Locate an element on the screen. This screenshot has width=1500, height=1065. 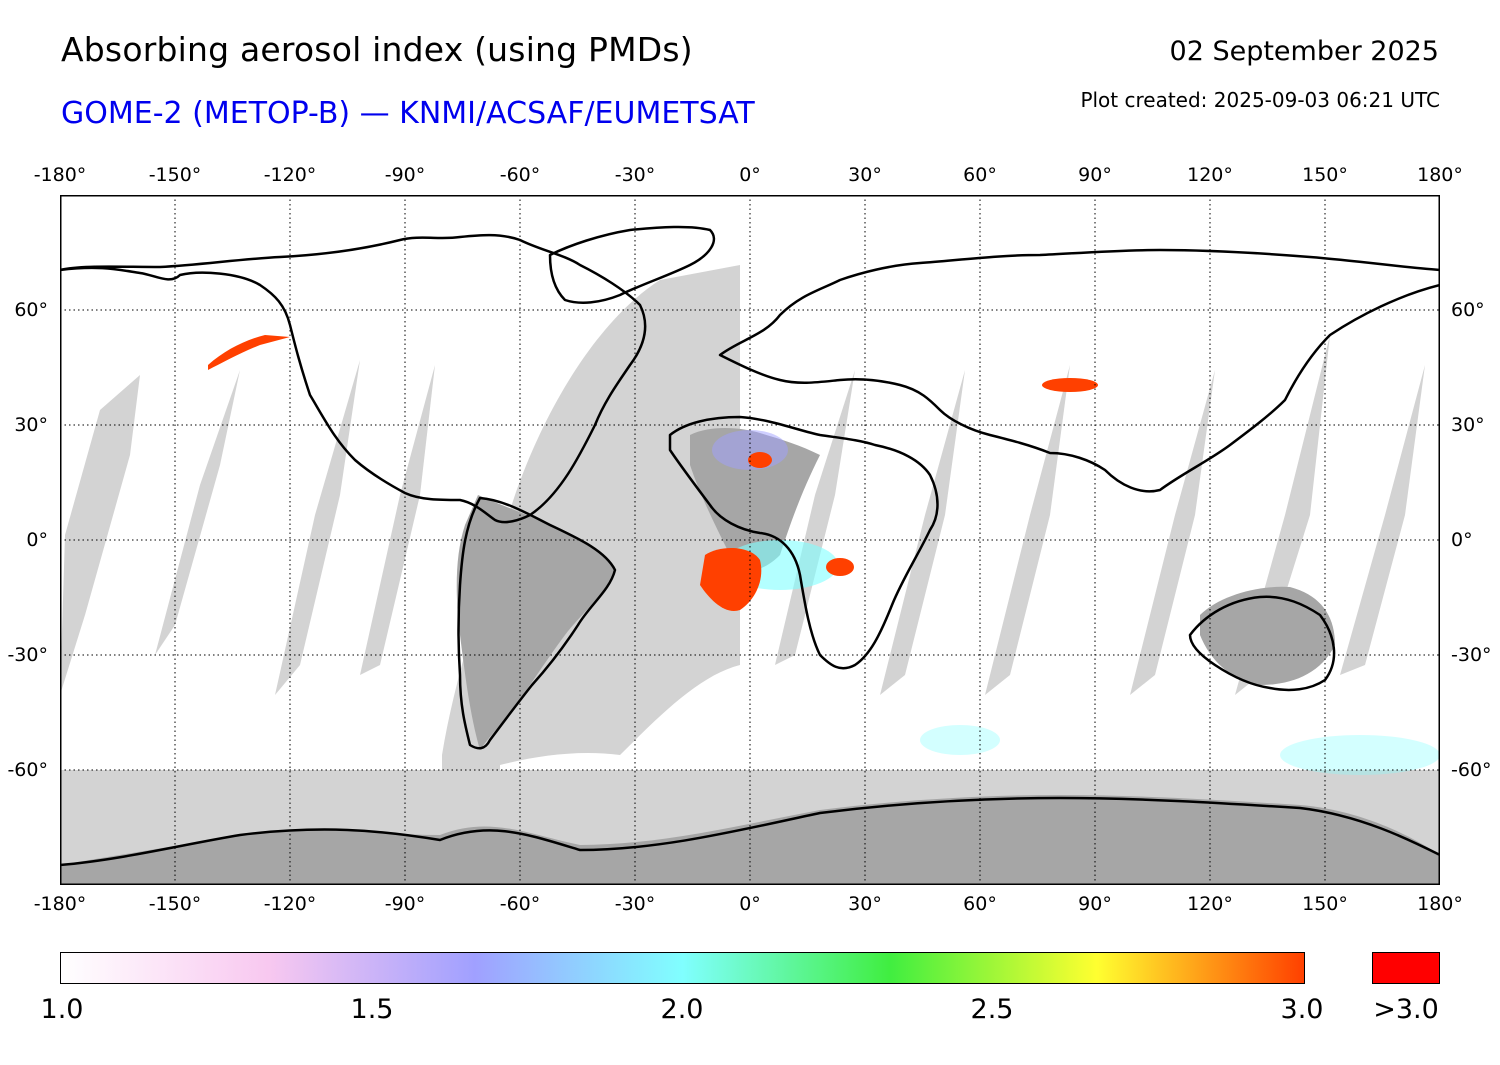
north-america-coast is located at coordinates (353, 378).